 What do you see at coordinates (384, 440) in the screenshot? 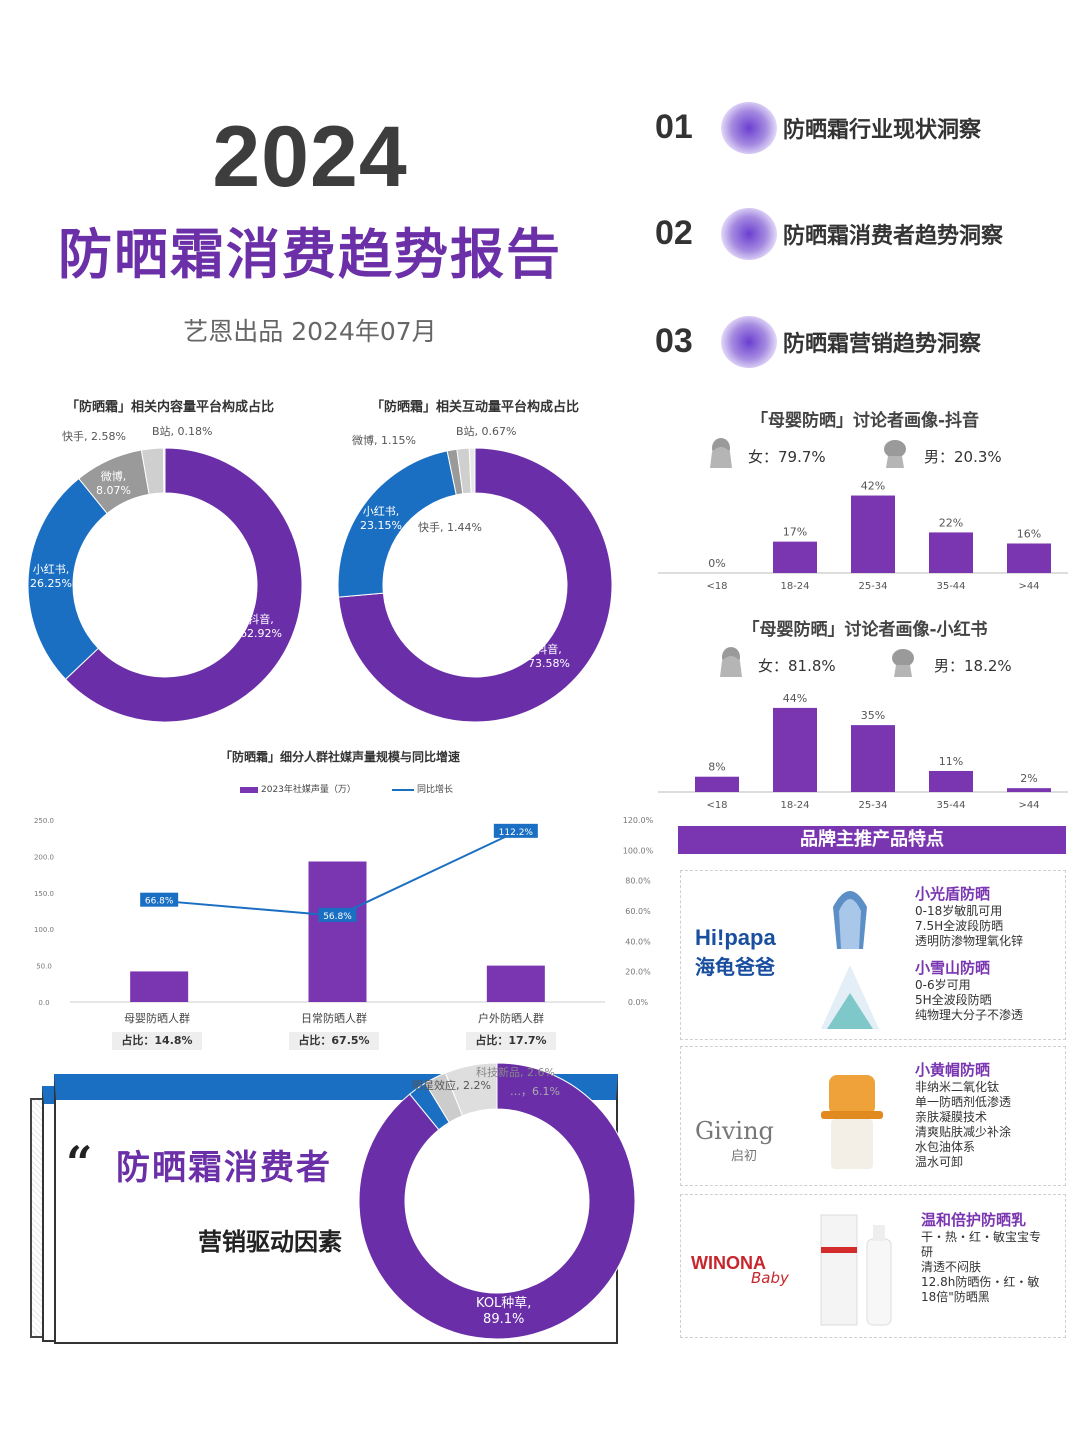
I see `label-weibo: 微博, 1.15%` at bounding box center [384, 440].